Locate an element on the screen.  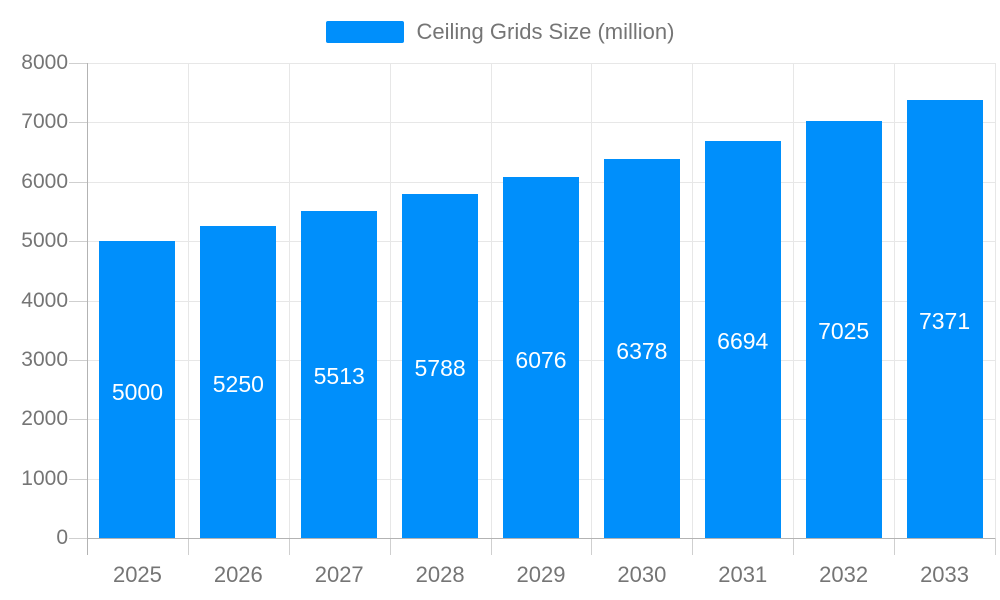
x-axis-label: 2028 is located at coordinates (440, 574).